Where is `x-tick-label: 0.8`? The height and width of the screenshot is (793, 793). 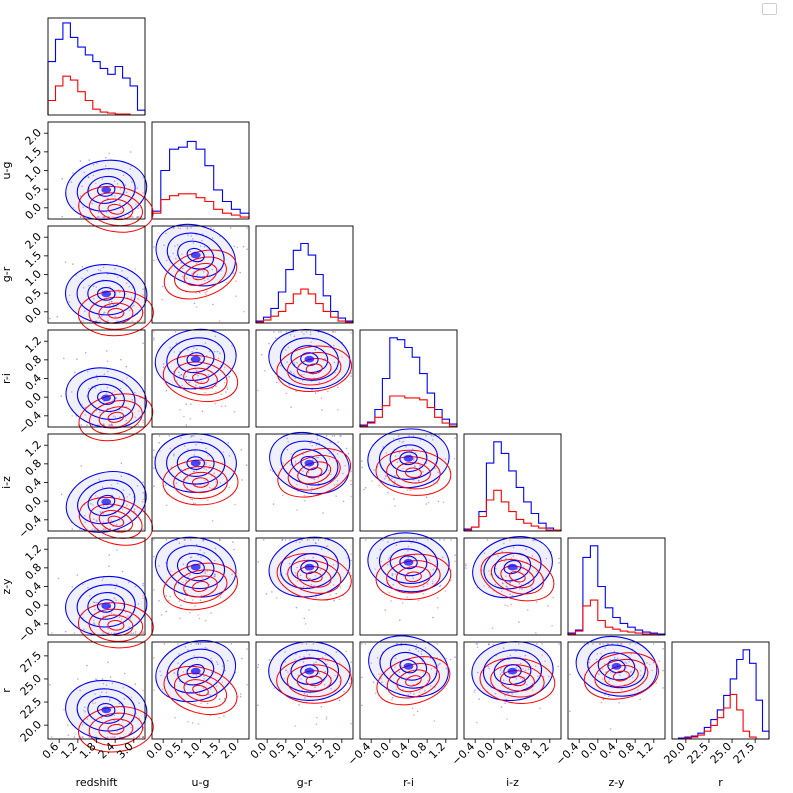 x-tick-label: 0.8 is located at coordinates (523, 751).